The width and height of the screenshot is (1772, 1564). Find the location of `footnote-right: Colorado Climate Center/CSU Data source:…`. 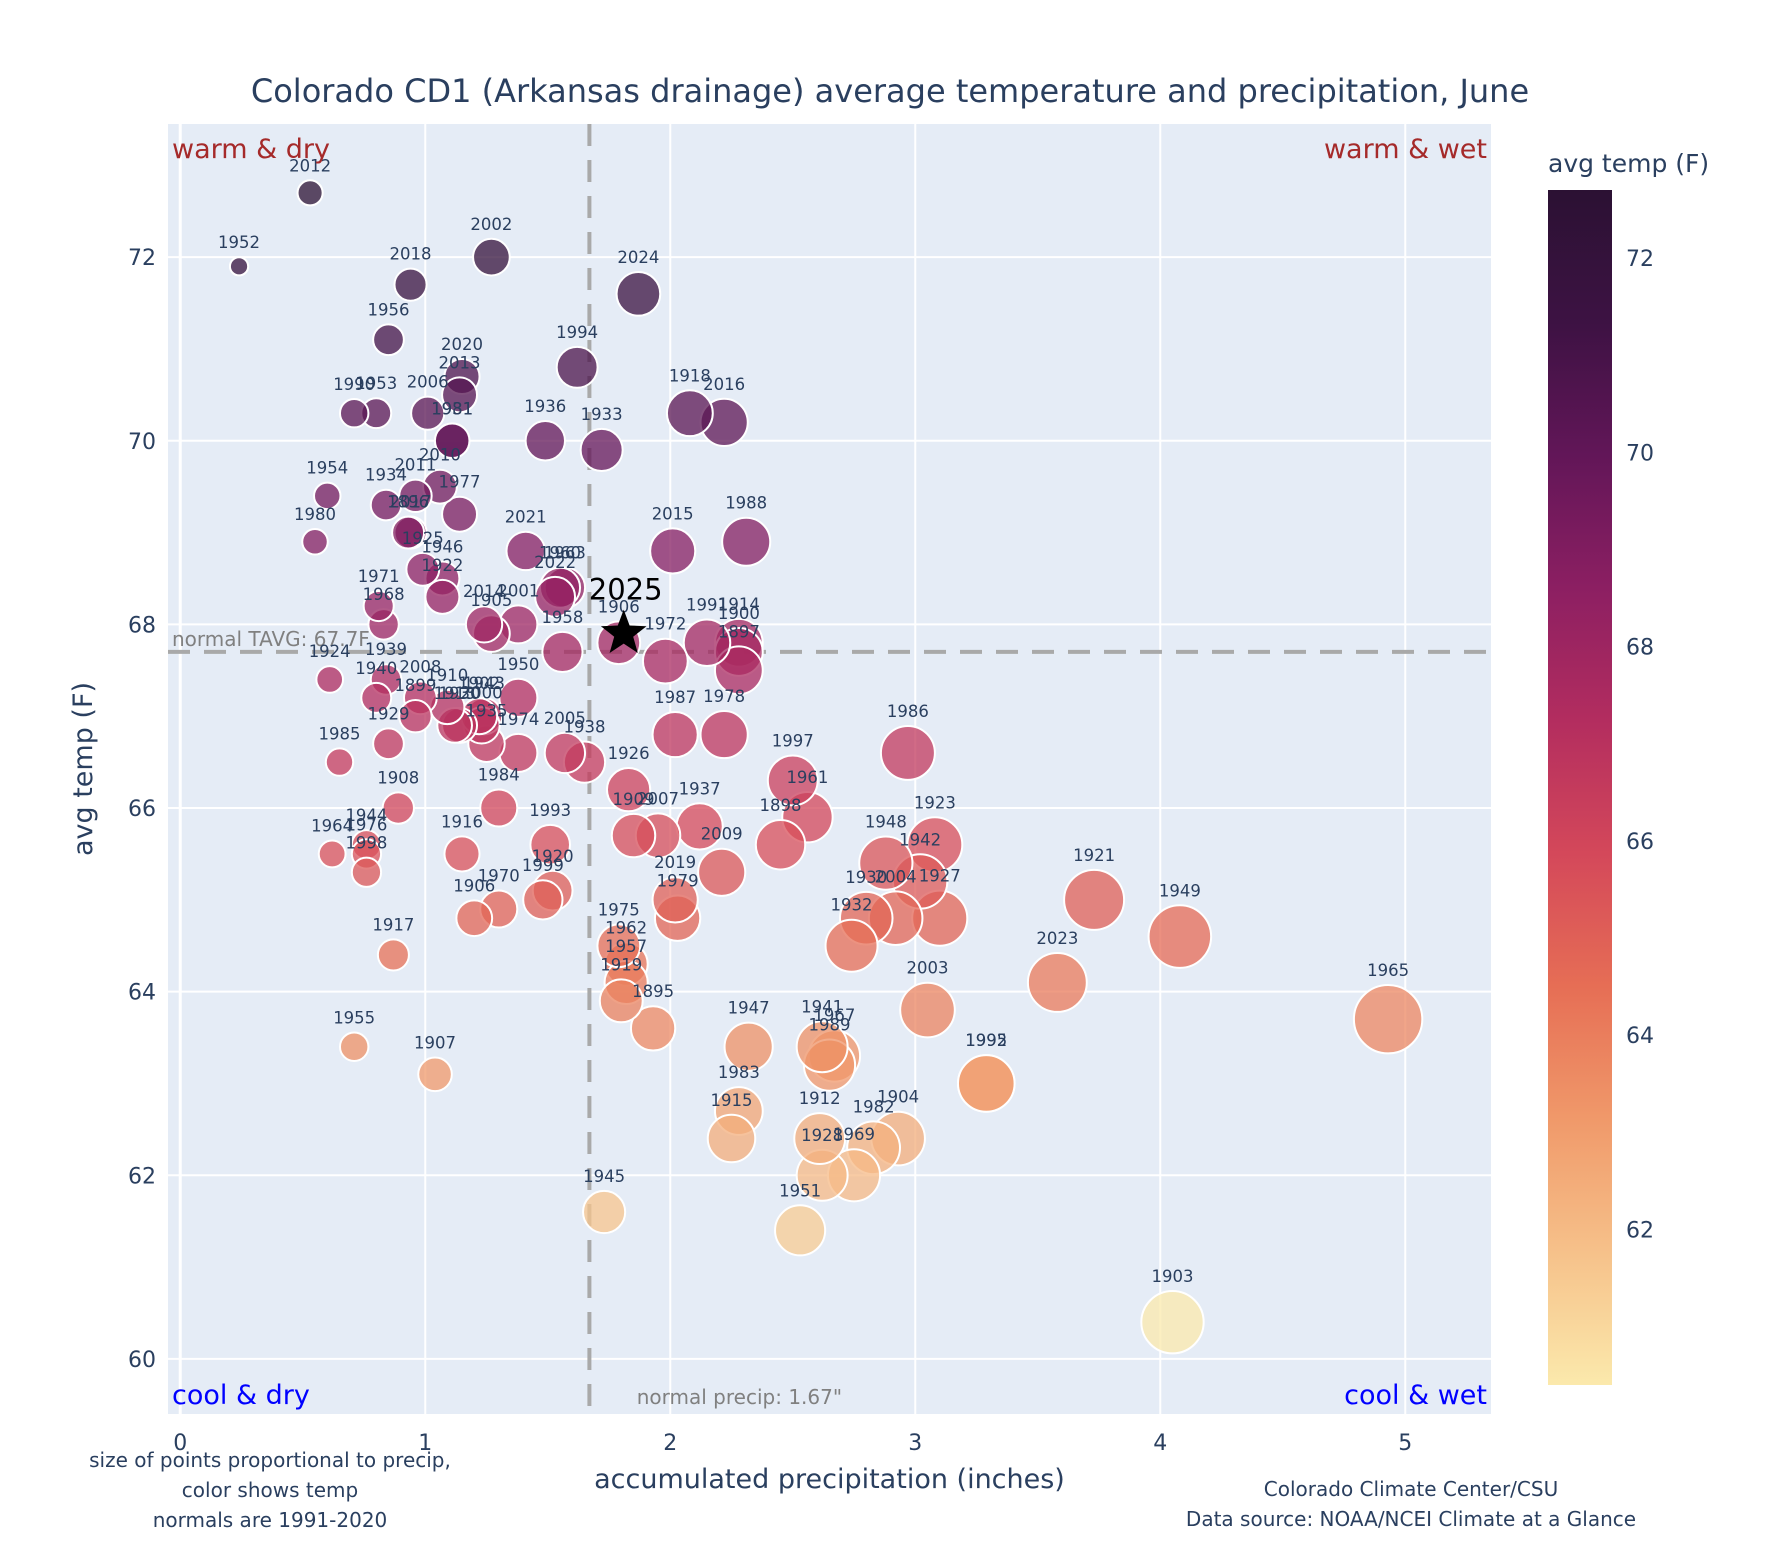

footnote-right: Colorado Climate Center/CSU Data source:… is located at coordinates (1411, 1504).